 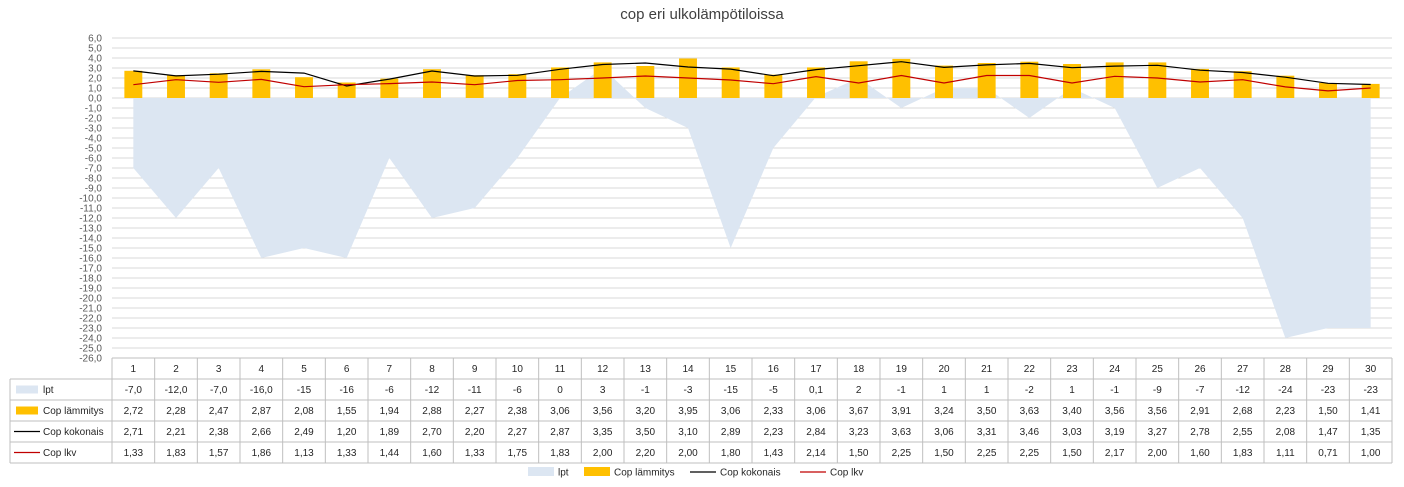 What do you see at coordinates (262, 453) in the screenshot?
I see `table-cell-value: 1,86` at bounding box center [262, 453].